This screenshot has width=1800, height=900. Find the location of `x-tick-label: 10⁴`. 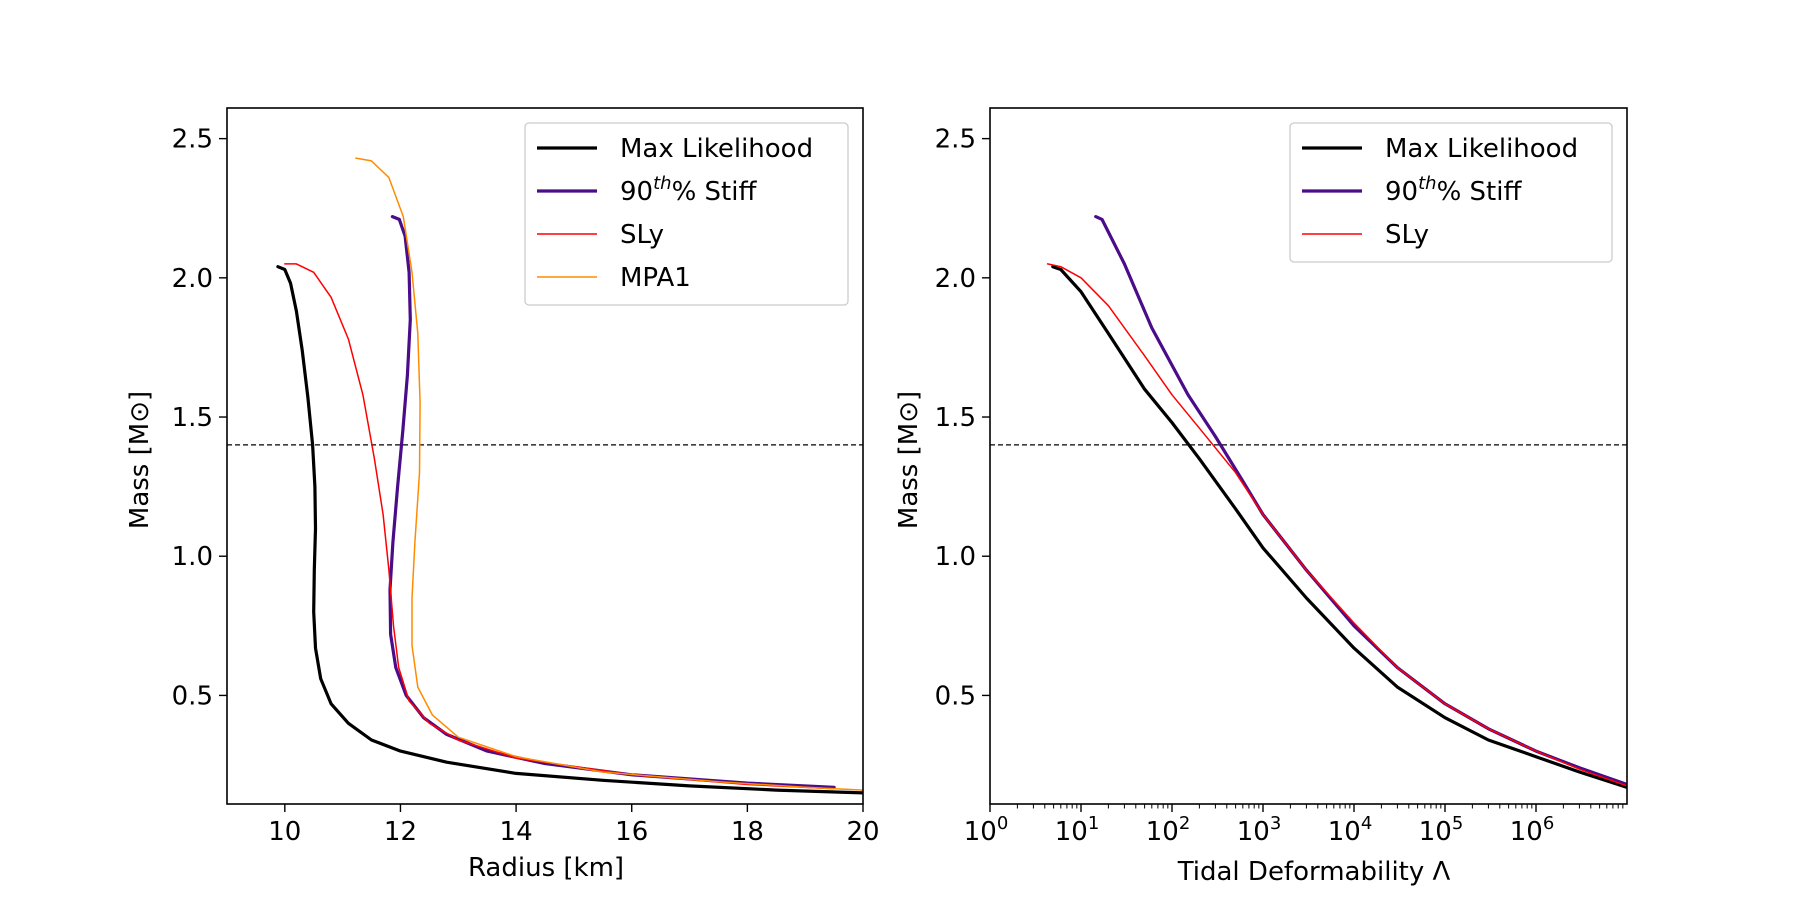

x-tick-label: 10⁴ is located at coordinates (1350, 830).